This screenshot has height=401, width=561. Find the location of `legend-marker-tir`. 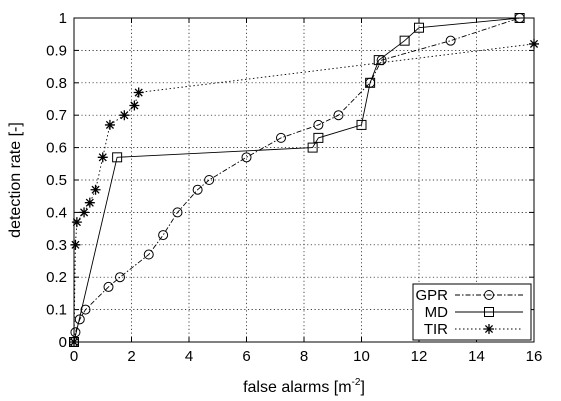

legend-marker-tir is located at coordinates (489, 329).